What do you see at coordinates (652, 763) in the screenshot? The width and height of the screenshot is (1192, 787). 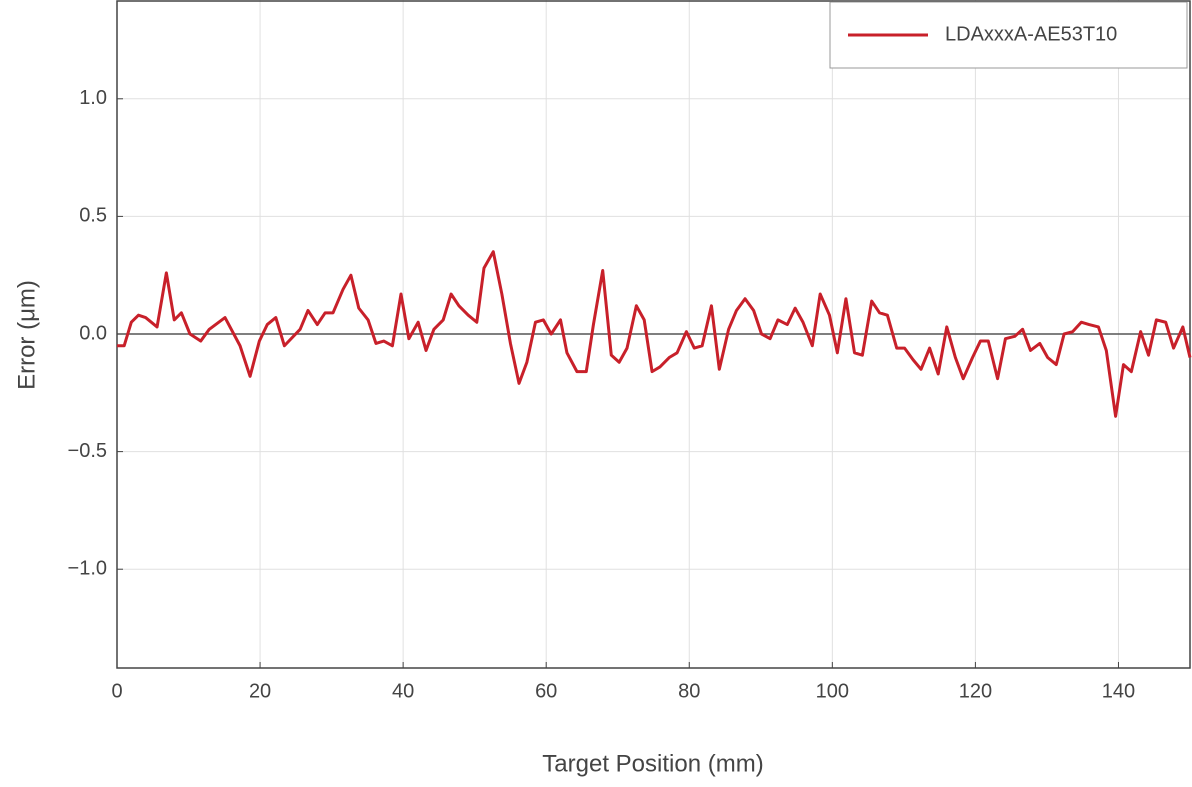 I see `x-axis-label: Target Position (mm)` at bounding box center [652, 763].